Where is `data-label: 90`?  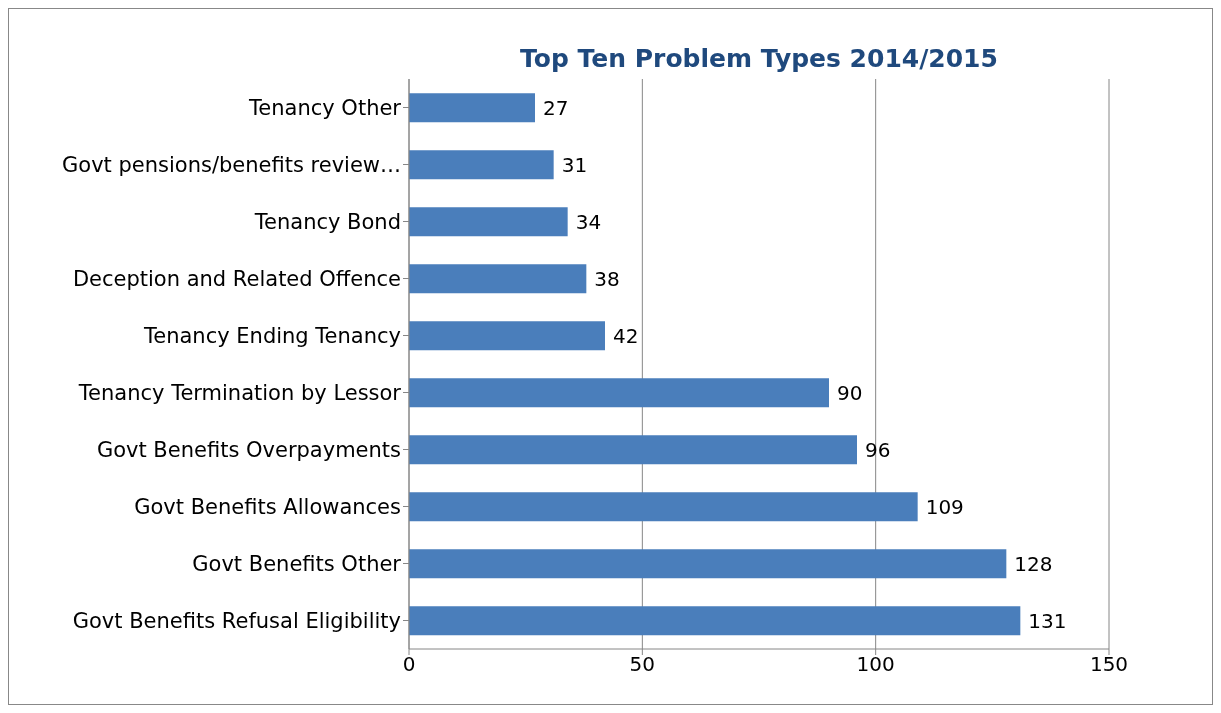 data-label: 90 is located at coordinates (850, 392).